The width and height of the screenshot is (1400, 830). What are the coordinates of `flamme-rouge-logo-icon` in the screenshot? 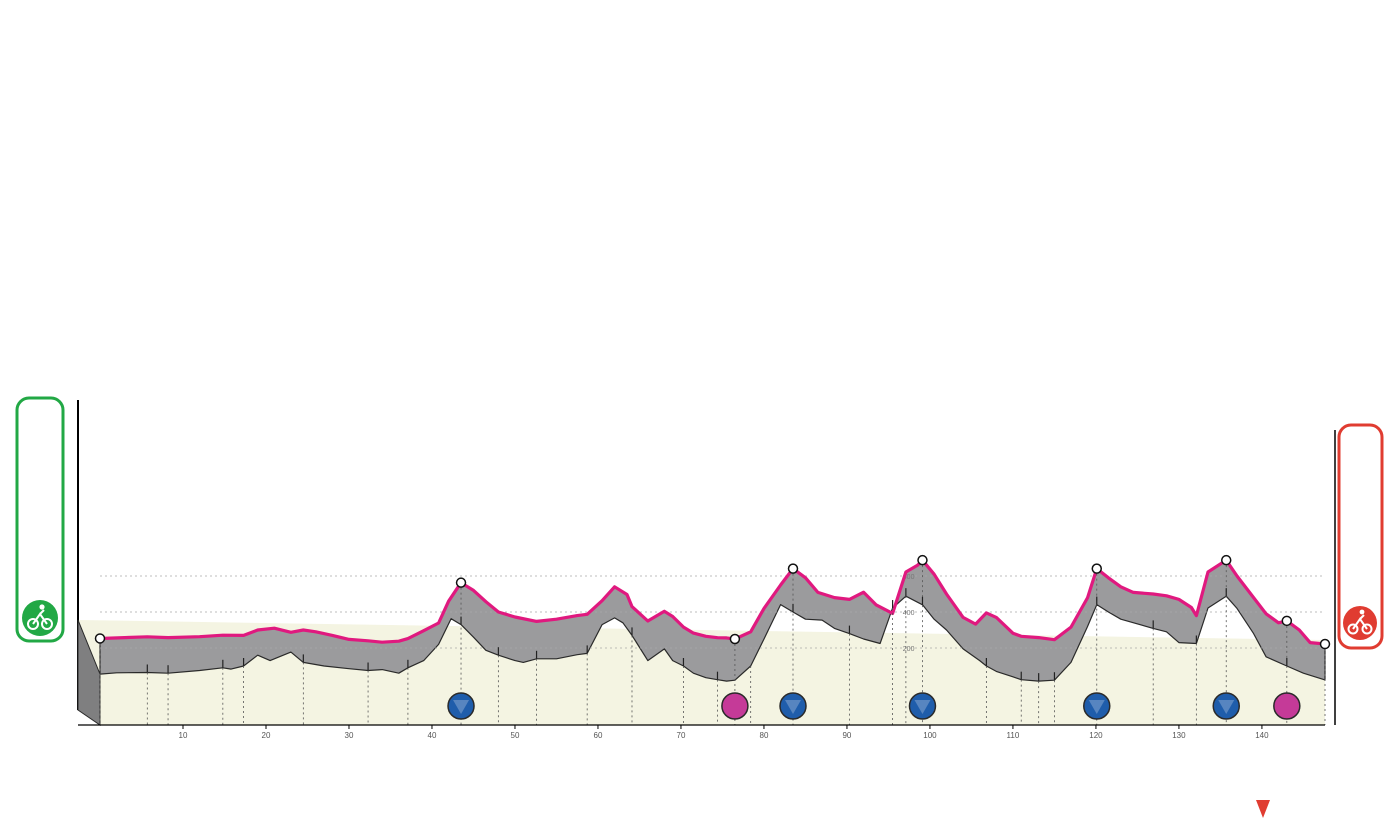 It's located at (1263, 809).